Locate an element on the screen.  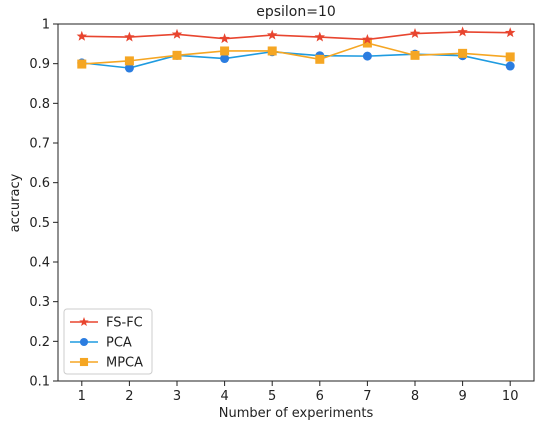
legend-item-fs-fc: FS-FC is located at coordinates (106, 323).